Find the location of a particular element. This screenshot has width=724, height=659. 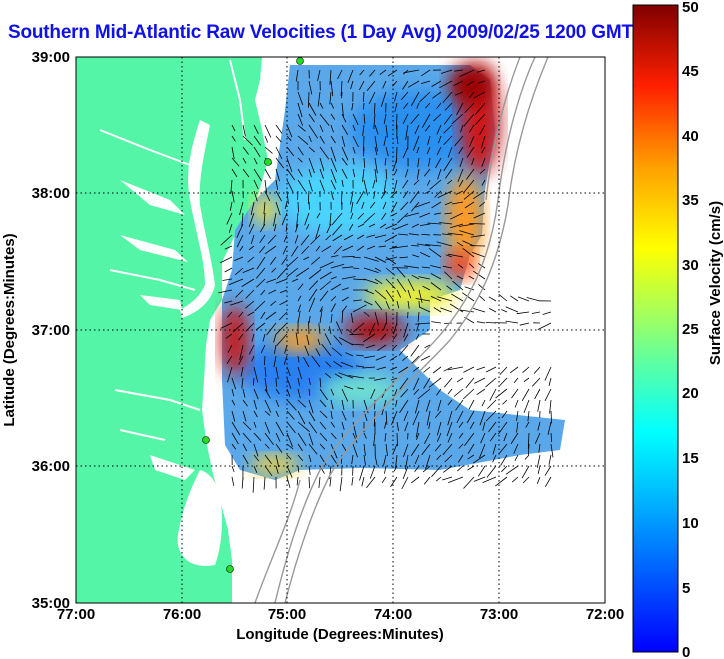

colorbar-tick-label: 15 is located at coordinates (690, 458).